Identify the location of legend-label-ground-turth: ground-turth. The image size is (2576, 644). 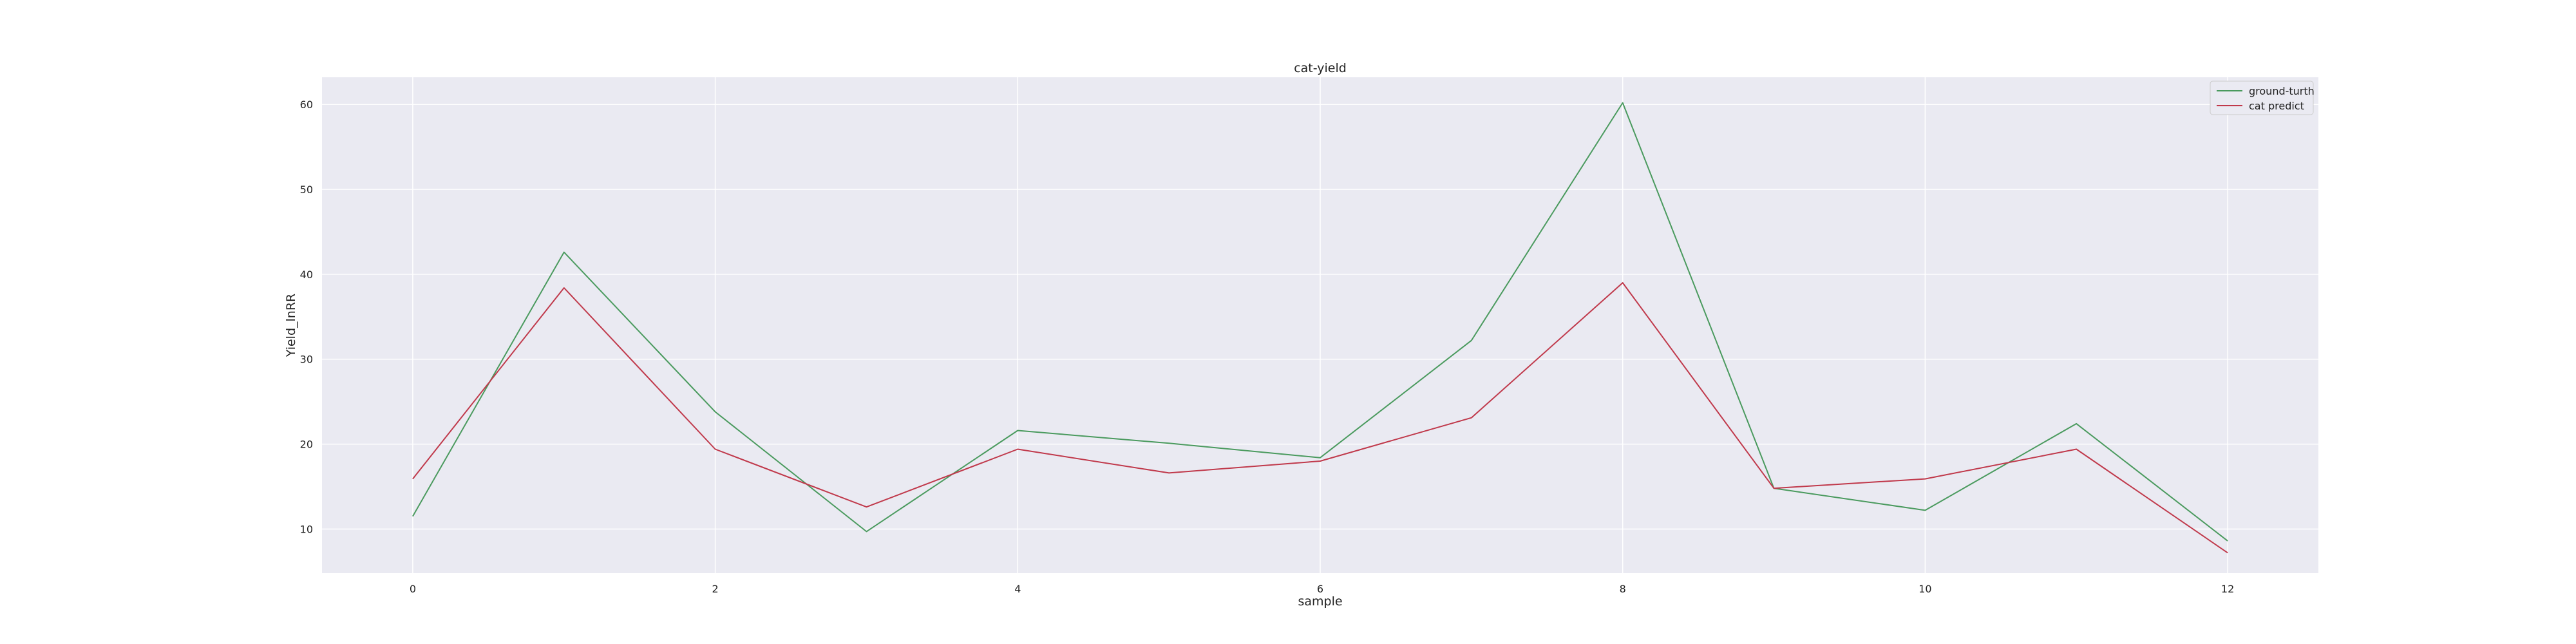
(2282, 91).